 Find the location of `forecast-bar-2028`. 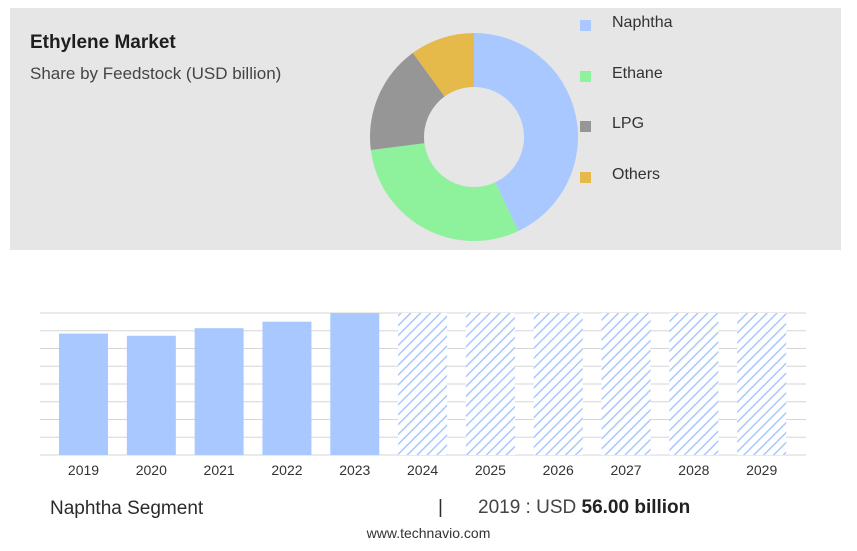

forecast-bar-2028 is located at coordinates (694, 384).